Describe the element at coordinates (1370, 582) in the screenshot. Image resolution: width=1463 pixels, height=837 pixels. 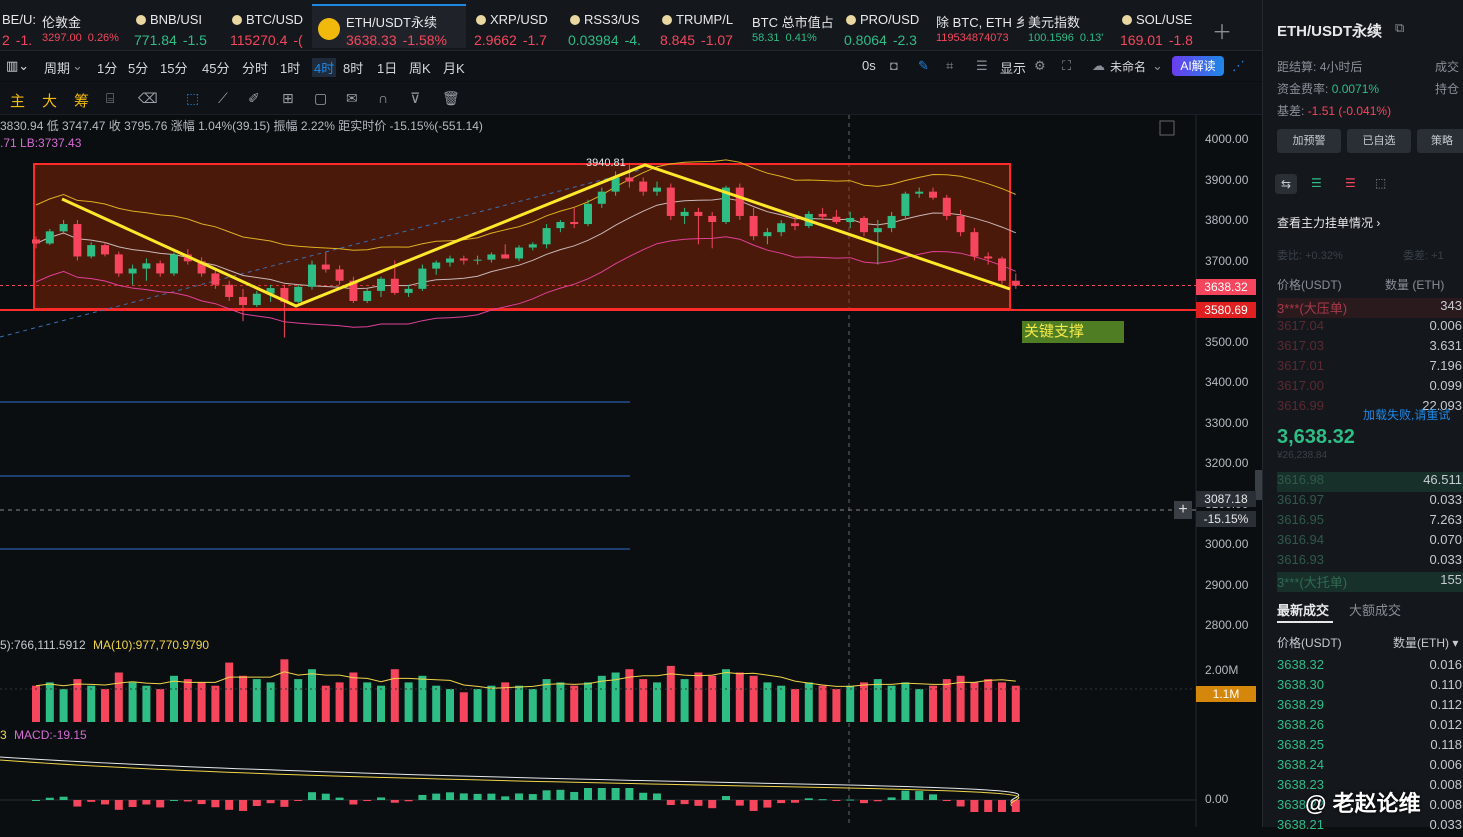
I see `orderbook-row: 3***(大托单) 155` at that location.